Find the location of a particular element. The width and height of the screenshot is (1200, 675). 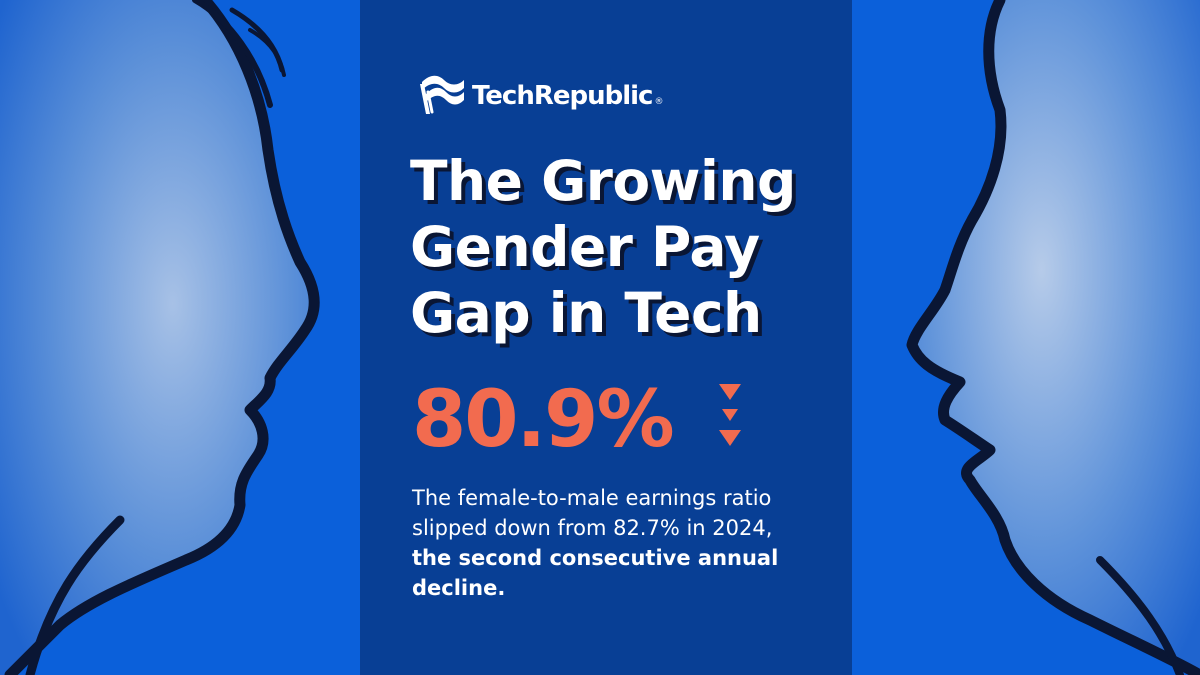

brand-name: TechRepublic is located at coordinates (562, 96).